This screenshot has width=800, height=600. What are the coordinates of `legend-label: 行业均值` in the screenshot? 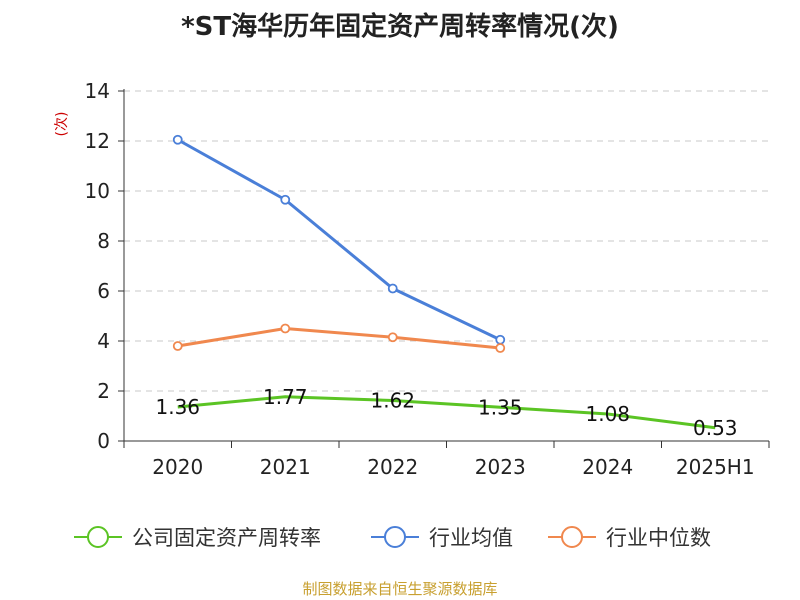 It's located at (471, 538).